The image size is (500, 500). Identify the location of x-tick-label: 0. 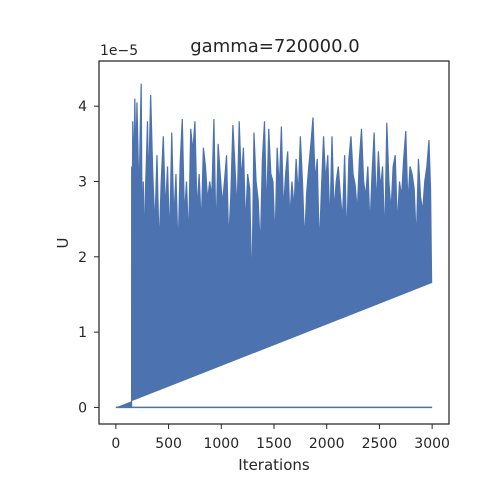
(115, 444).